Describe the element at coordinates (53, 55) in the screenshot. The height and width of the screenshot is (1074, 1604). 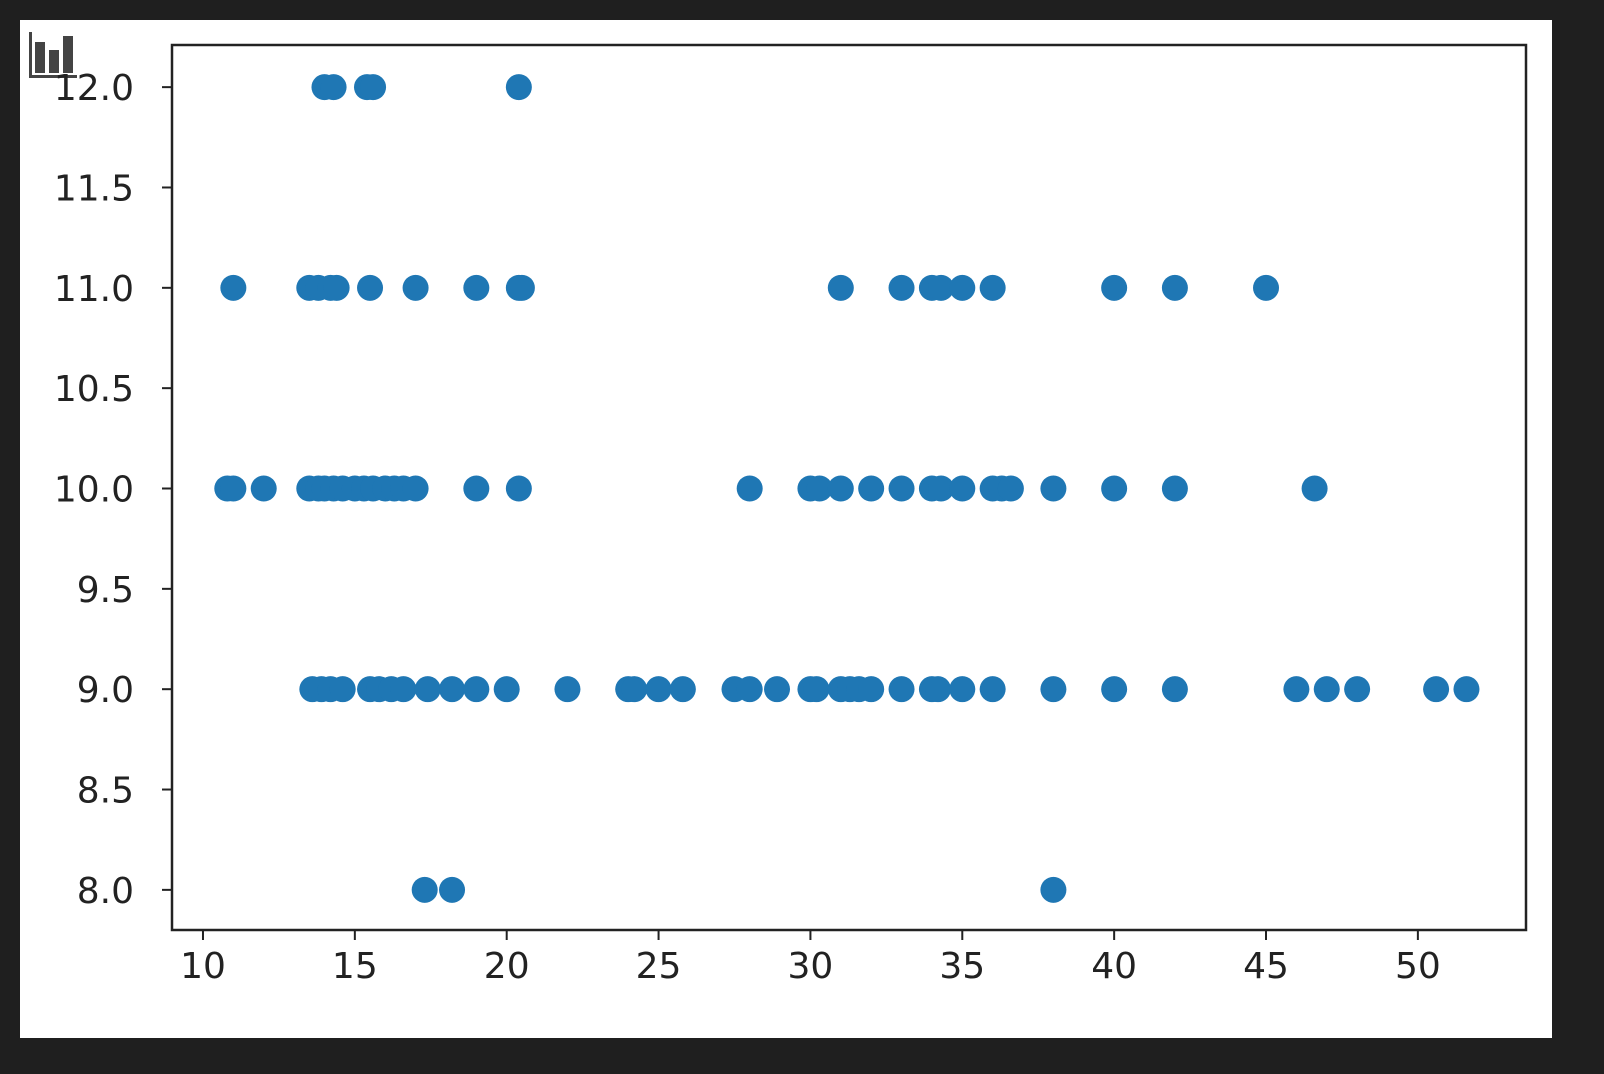
I see `bar-chart-icon` at that location.